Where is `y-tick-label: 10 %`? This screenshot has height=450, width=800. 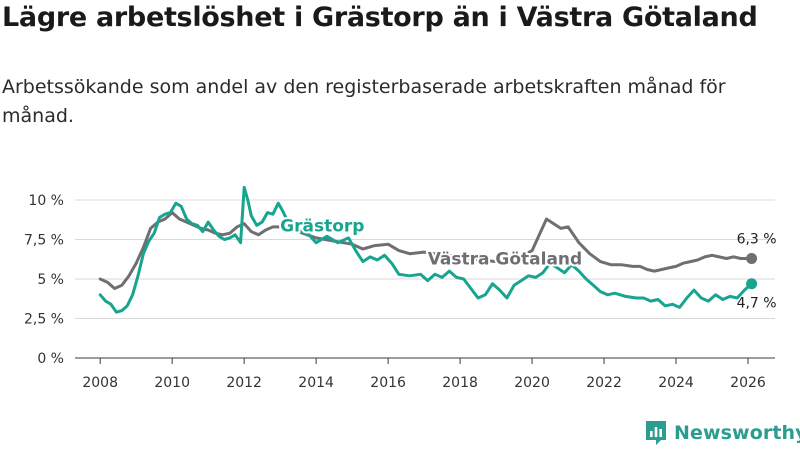
y-tick-label: 10 % is located at coordinates (46, 201).